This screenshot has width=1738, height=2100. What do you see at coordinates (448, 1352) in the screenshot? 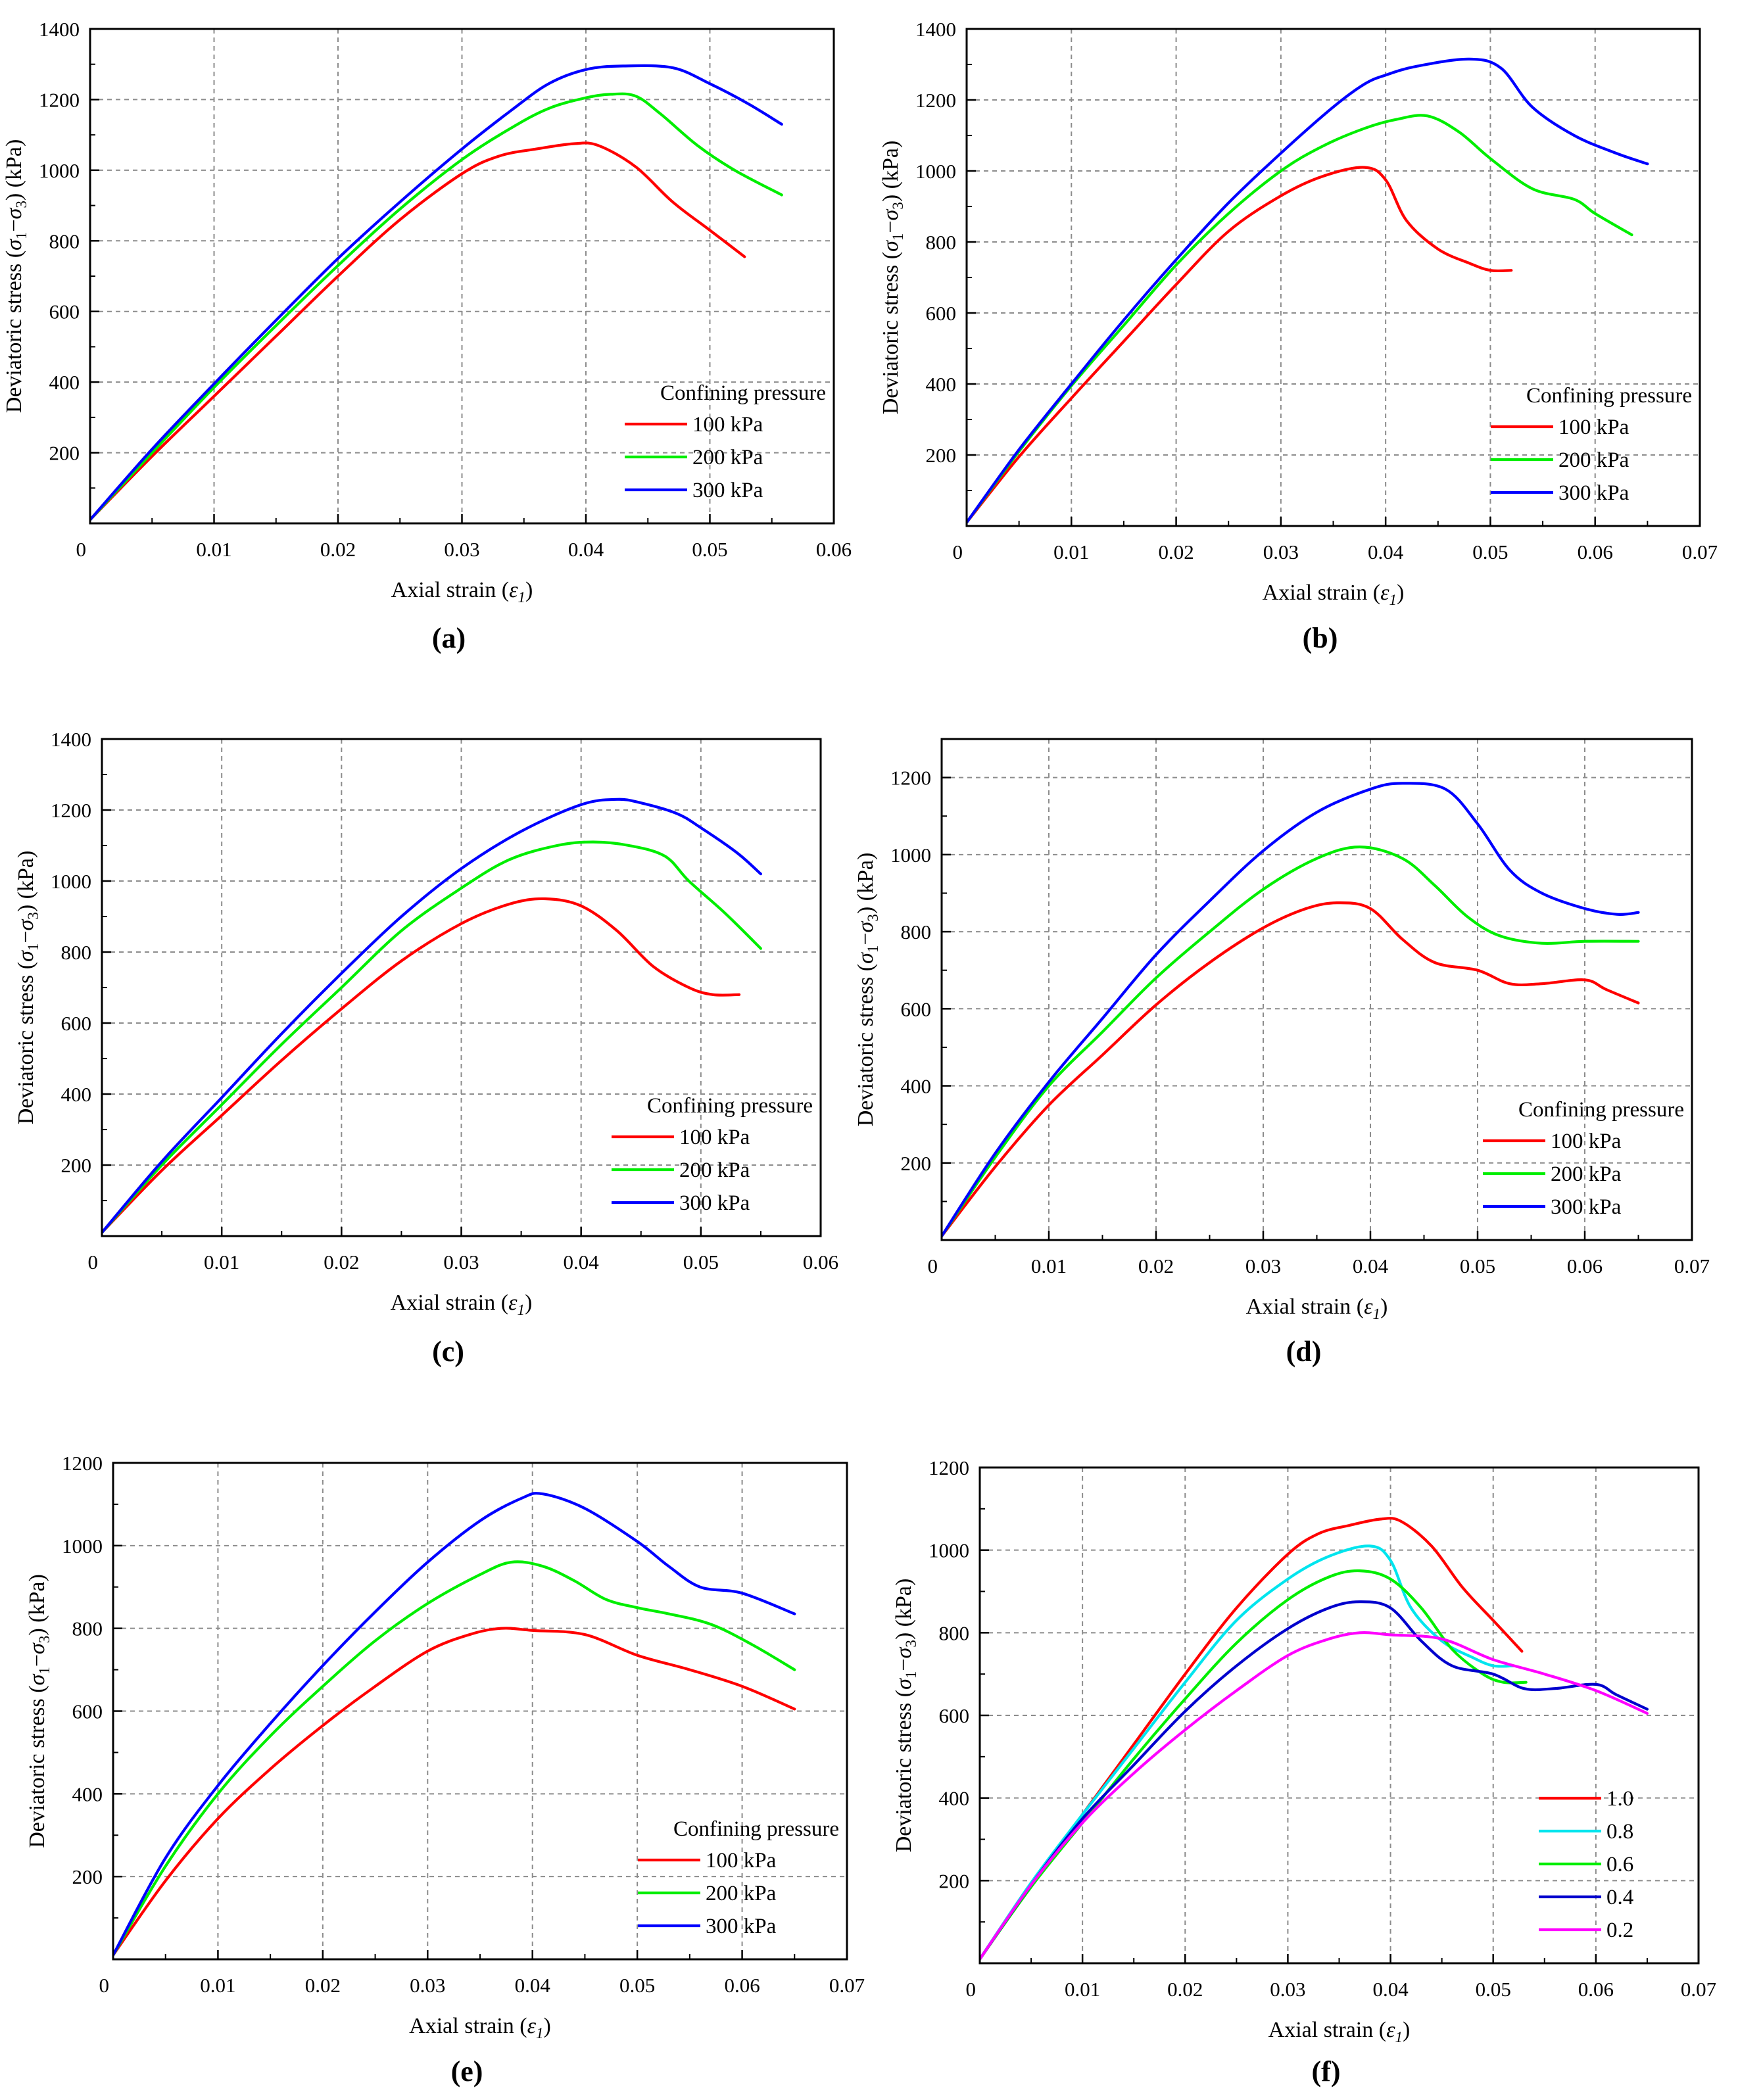
I see `panel-label: (c)` at bounding box center [448, 1352].